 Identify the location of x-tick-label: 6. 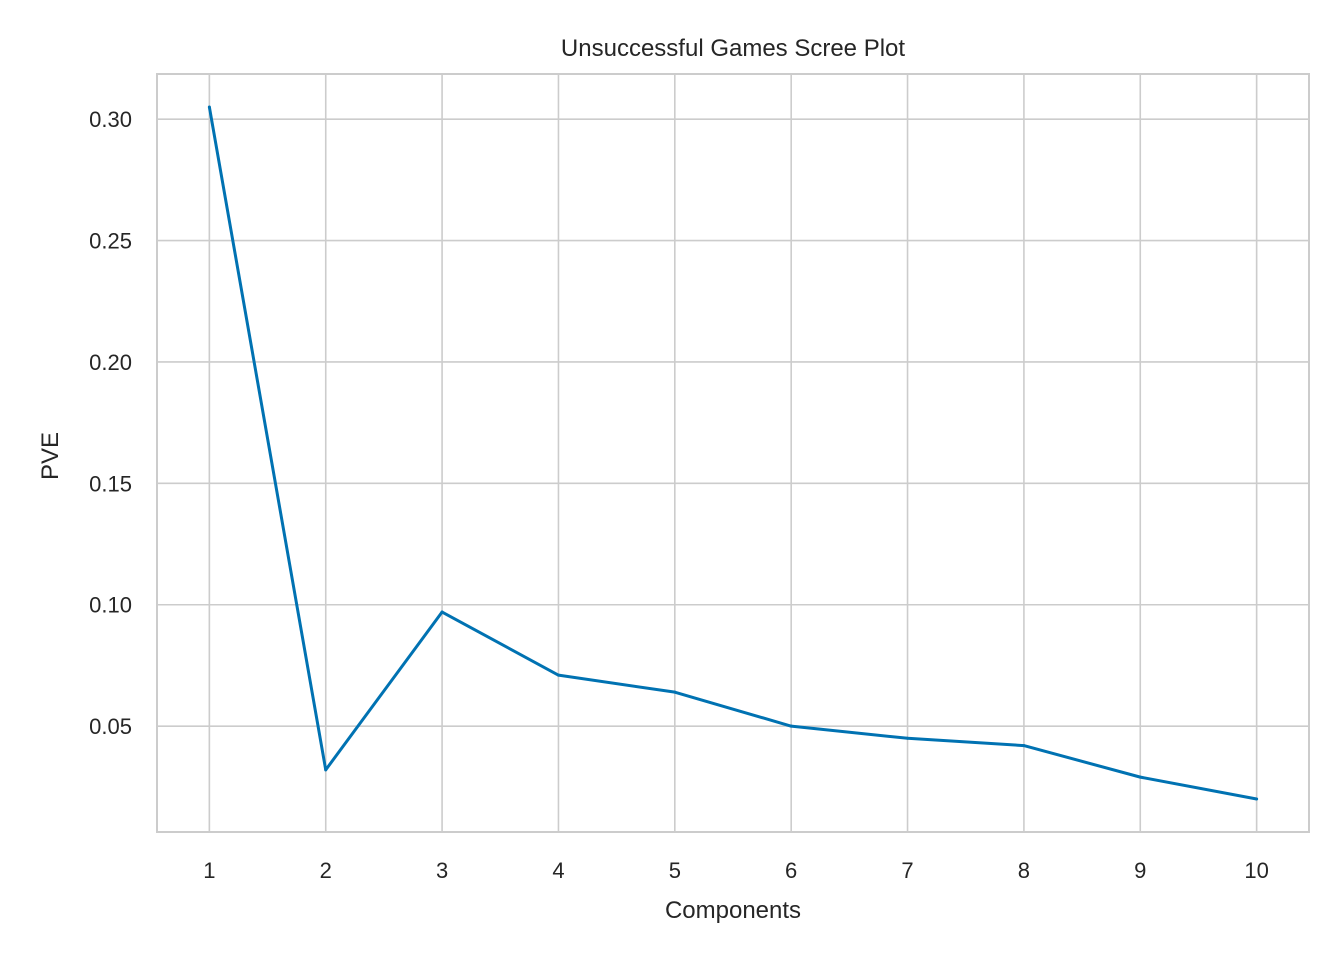
(791, 870).